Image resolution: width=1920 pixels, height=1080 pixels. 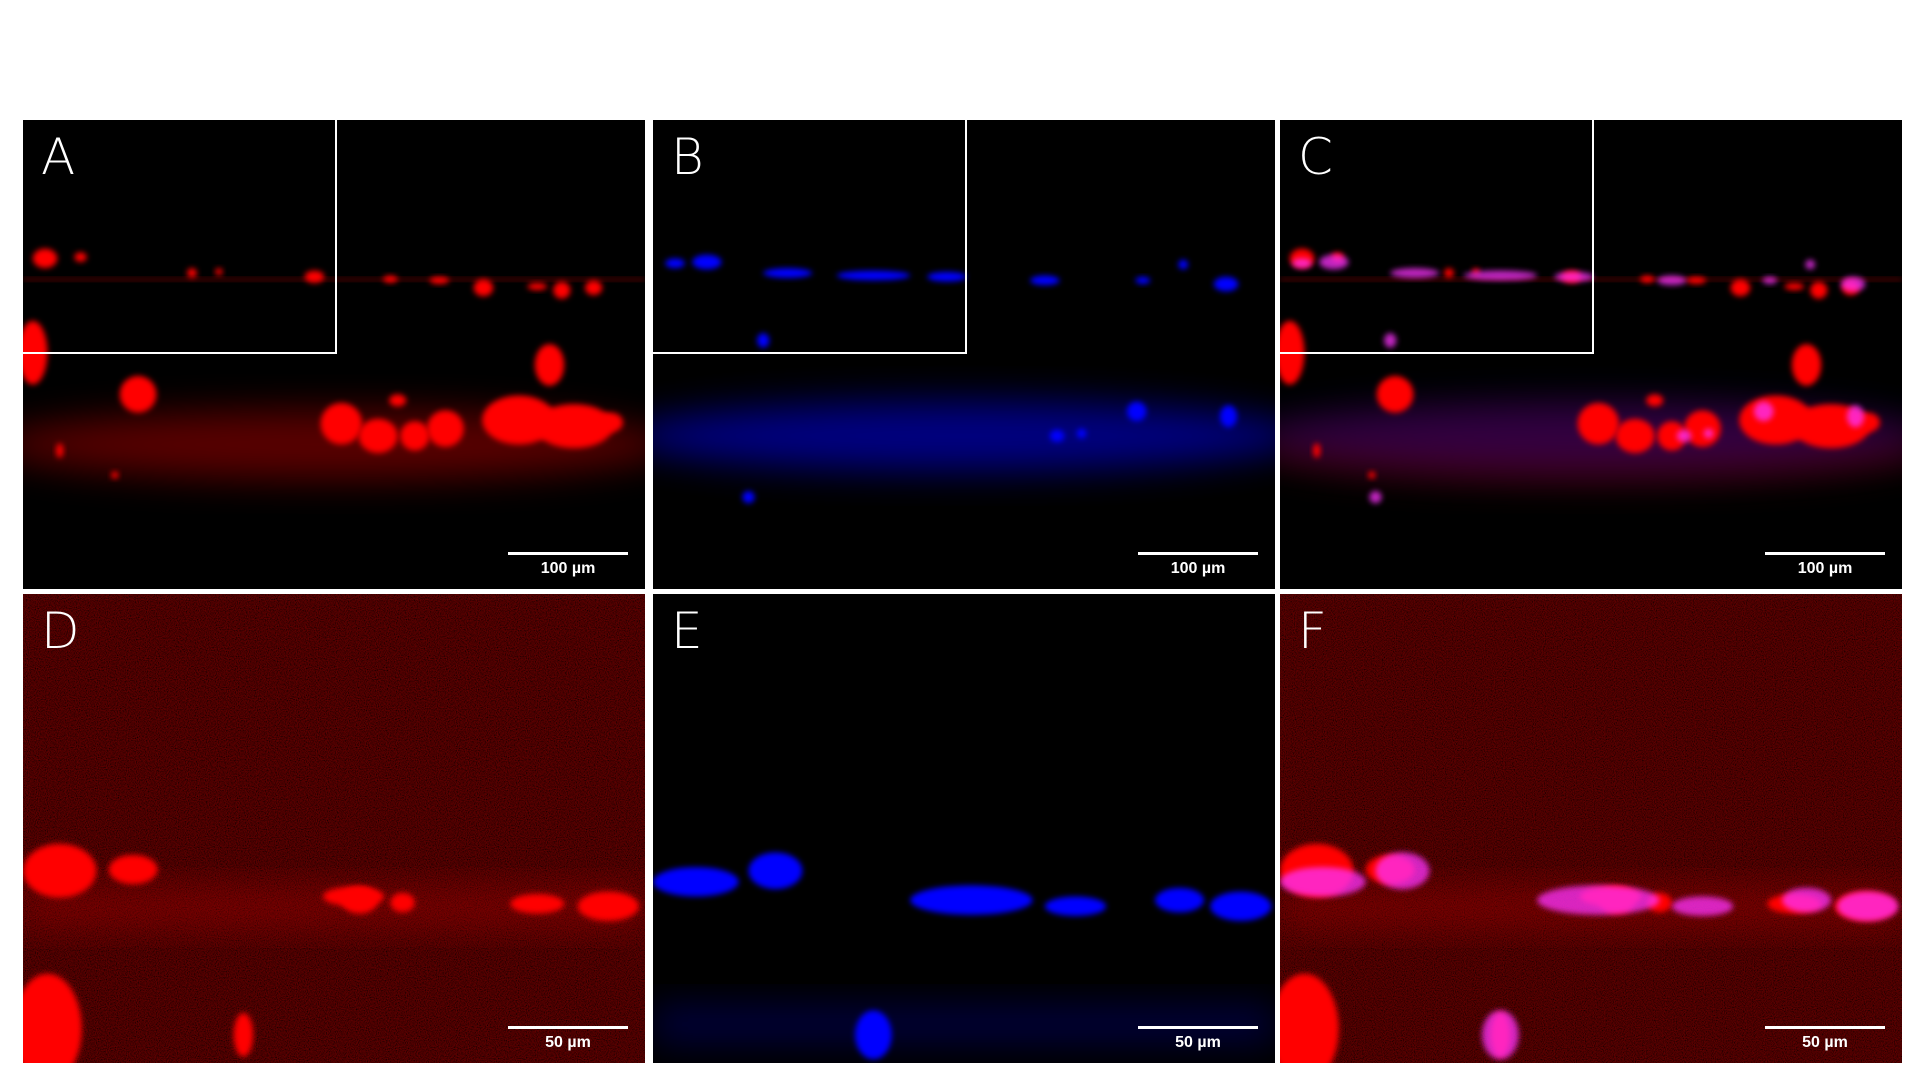 I want to click on panel-e: E 50 µm, so click(x=964, y=828).